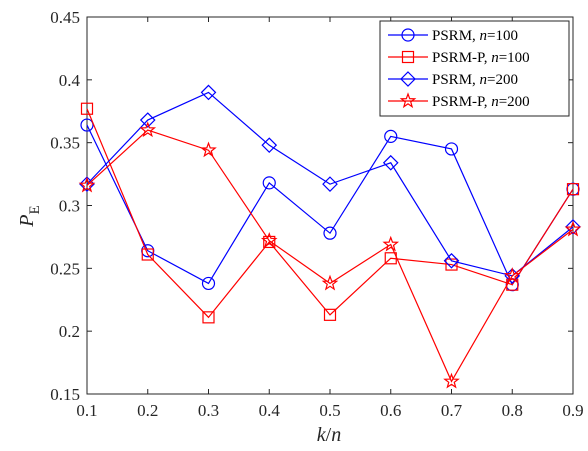  What do you see at coordinates (70, 80) in the screenshot?
I see `y-tick-label: 0.4` at bounding box center [70, 80].